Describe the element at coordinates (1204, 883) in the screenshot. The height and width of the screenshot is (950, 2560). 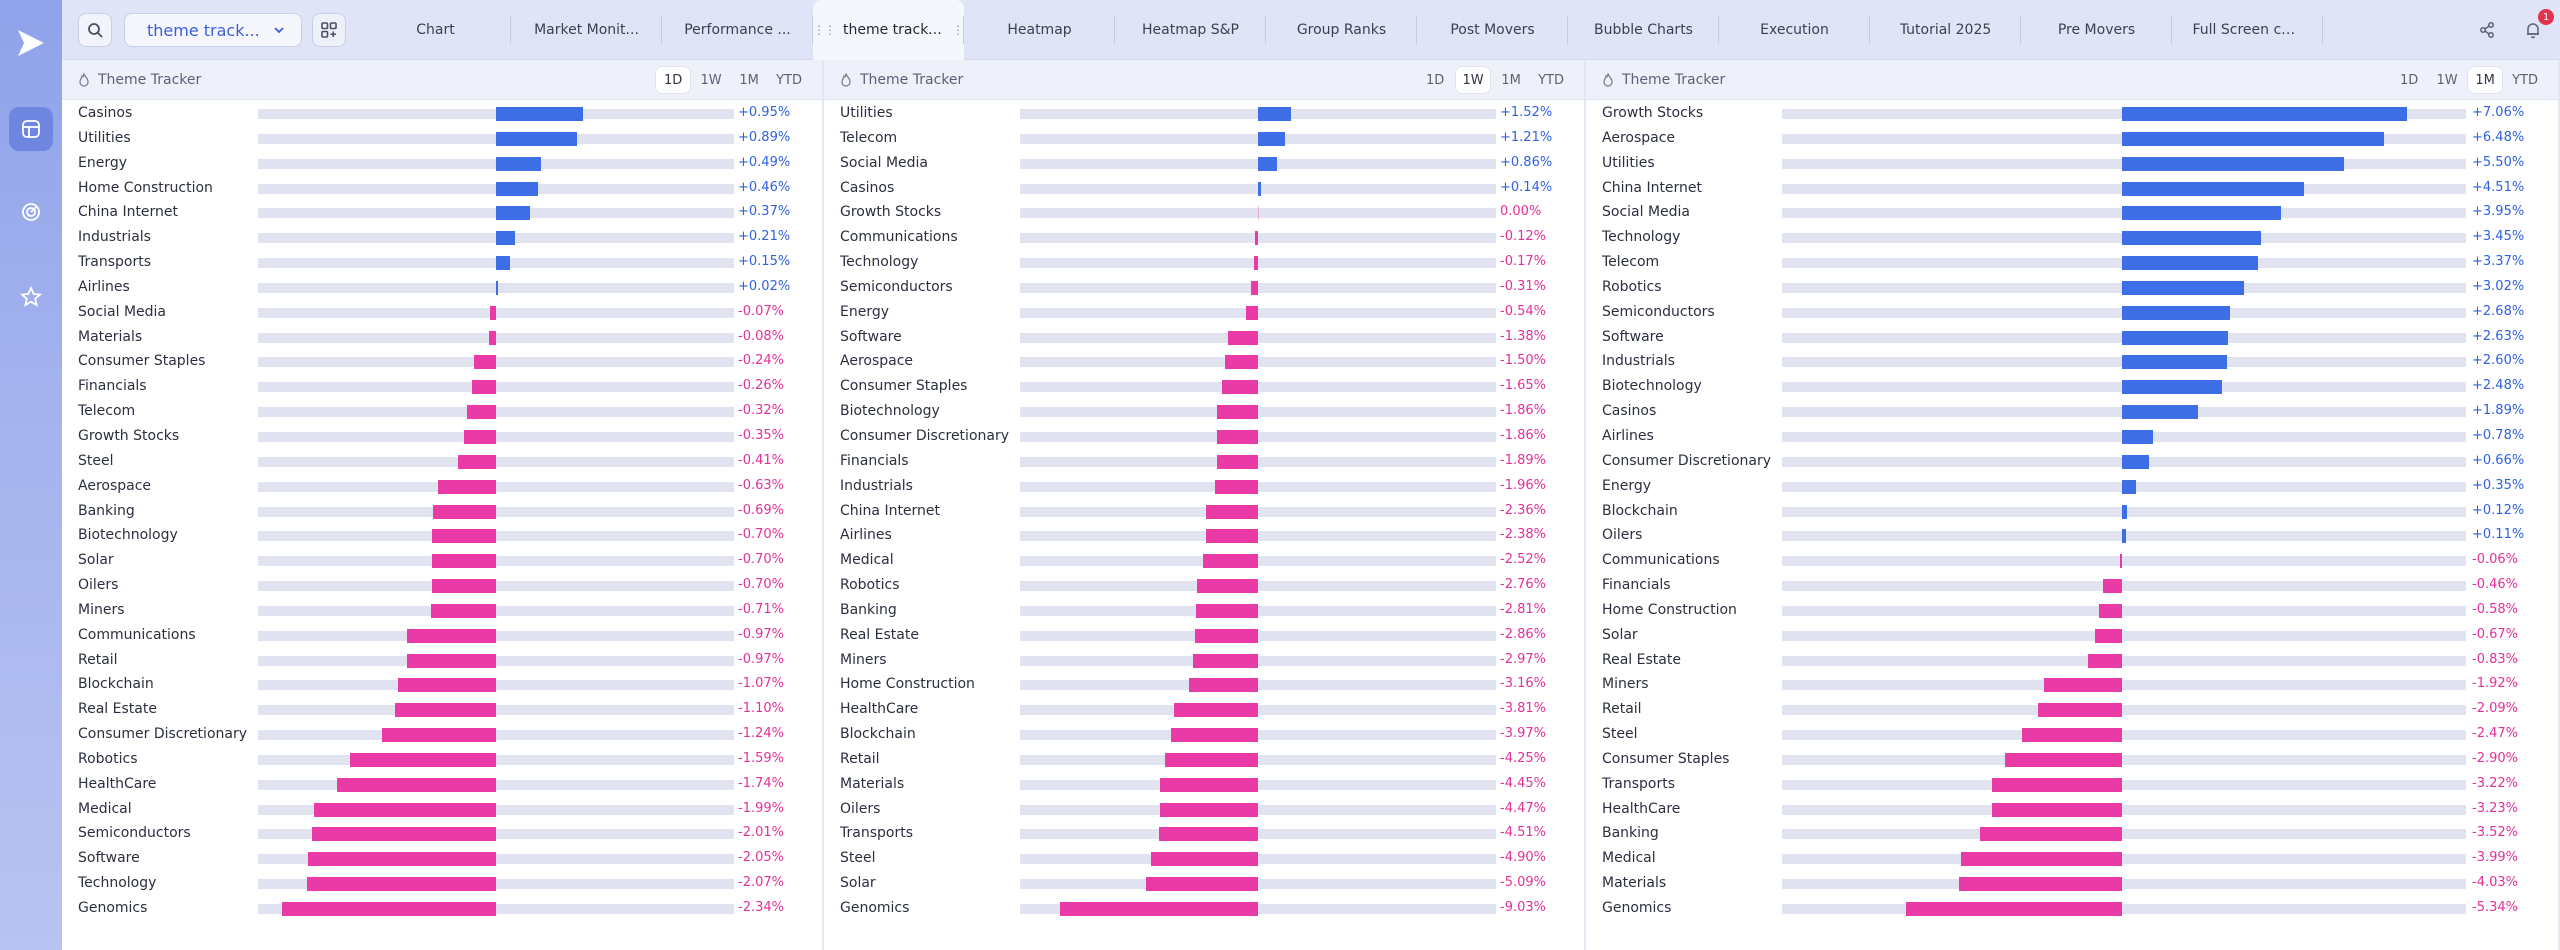
I see `theme-row: Solar -5.09%` at that location.